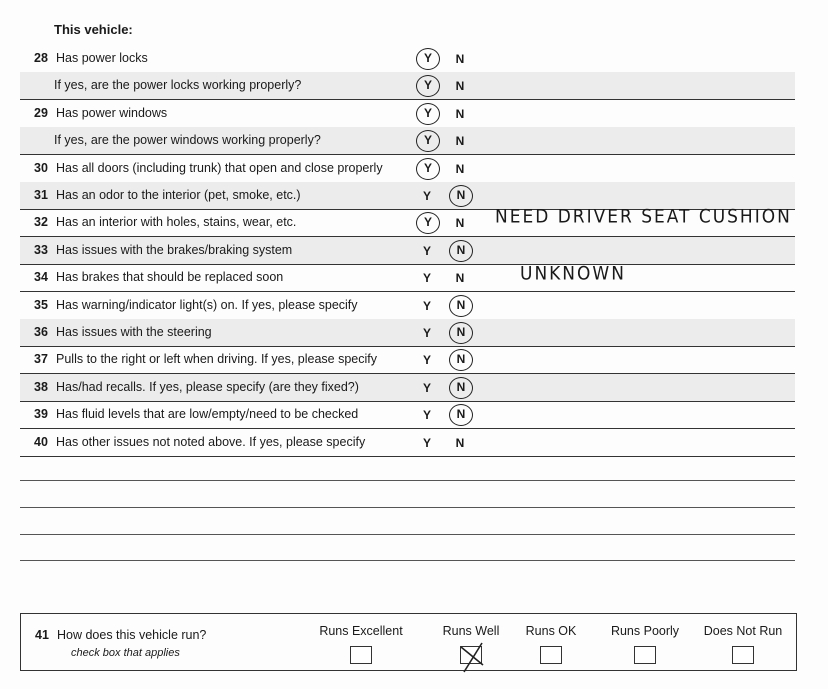  What do you see at coordinates (645, 631) in the screenshot?
I see `option-label: Runs Poorly` at bounding box center [645, 631].